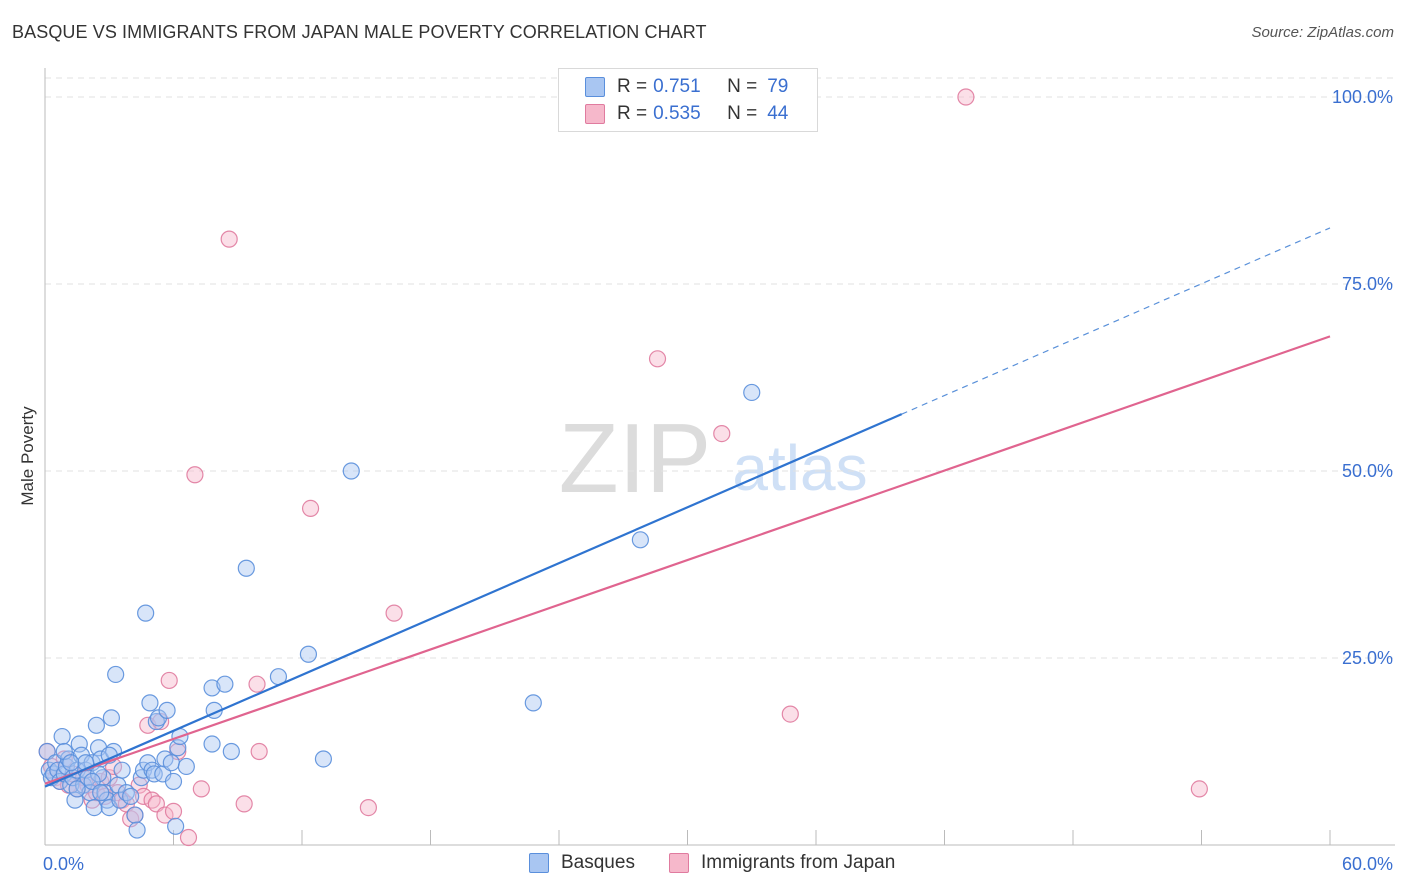 Image resolution: width=1406 pixels, height=892 pixels. I want to click on legend-r-value: 0.751, so click(677, 86).